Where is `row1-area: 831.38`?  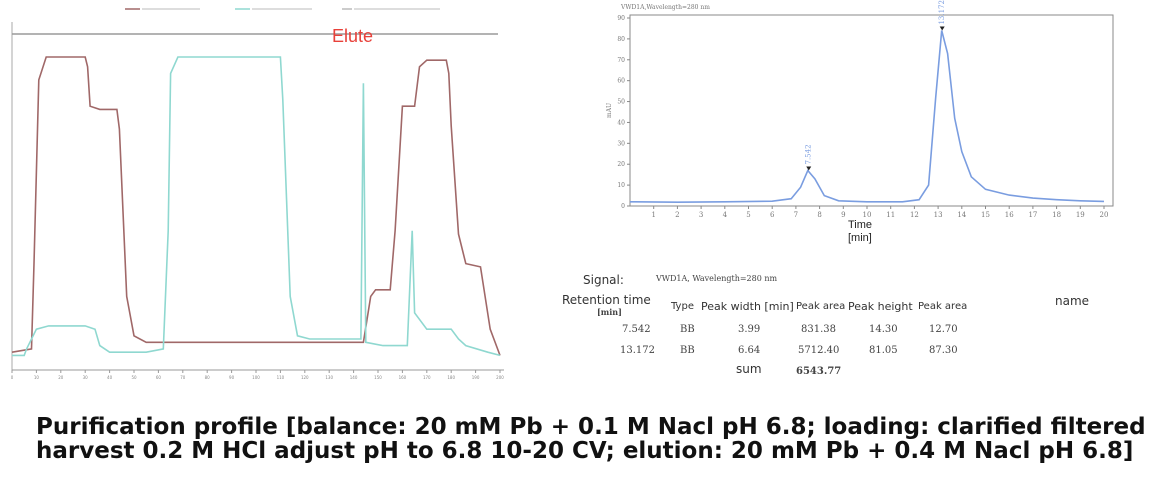 row1-area: 831.38 is located at coordinates (818, 329).